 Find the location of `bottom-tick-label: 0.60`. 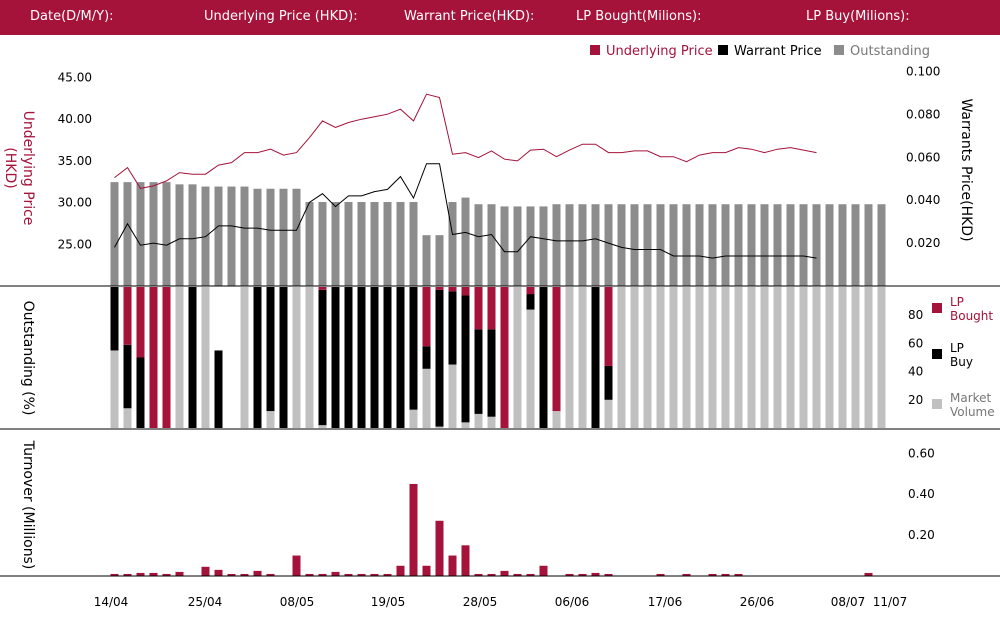

bottom-tick-label: 0.60 is located at coordinates (921, 453).